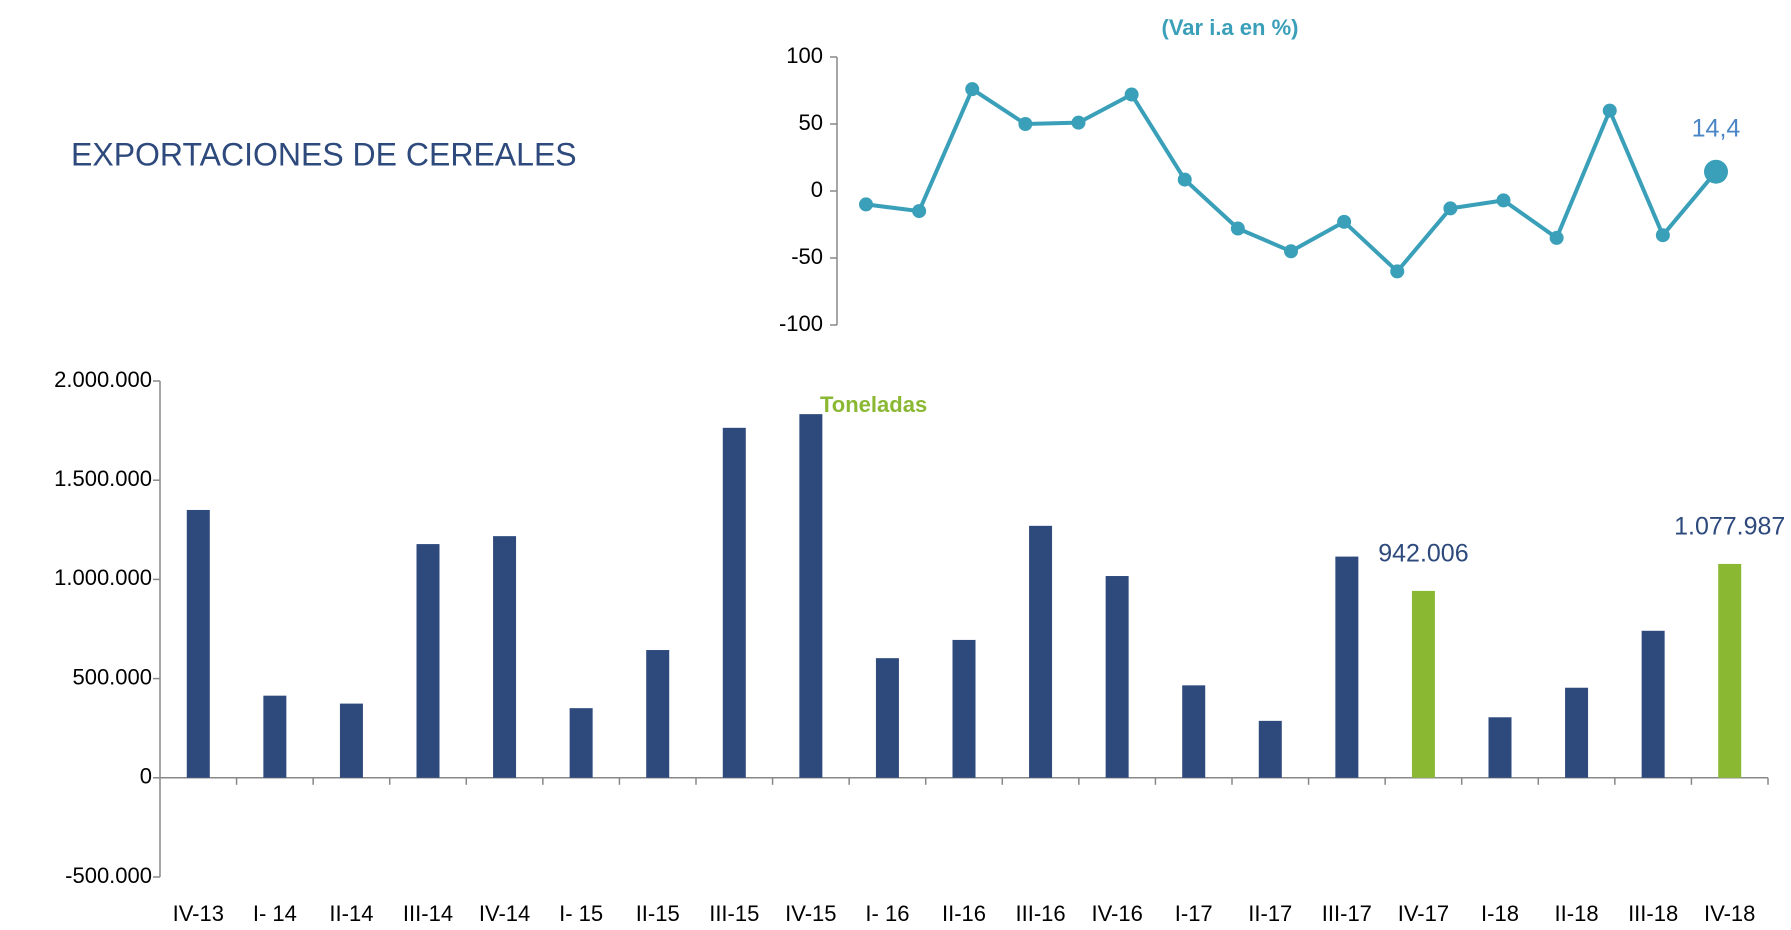 This screenshot has height=930, width=1791. Describe the element at coordinates (1230, 27) in the screenshot. I see `line-title: (Var i.a en %)` at that location.